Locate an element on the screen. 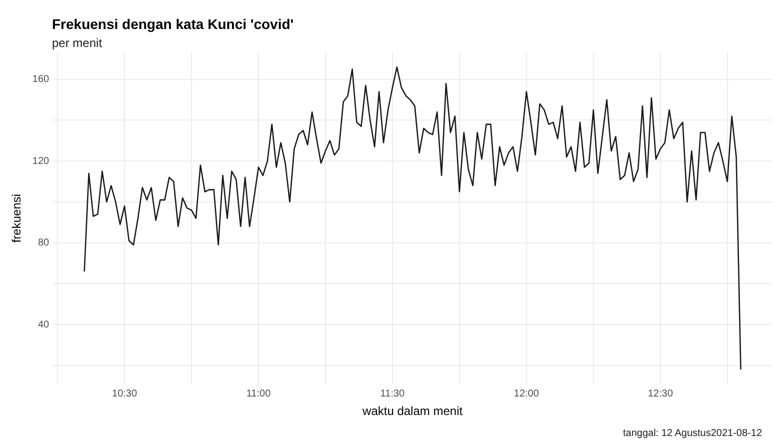 The image size is (776, 445). x-tick-label: 12:00 is located at coordinates (527, 394).